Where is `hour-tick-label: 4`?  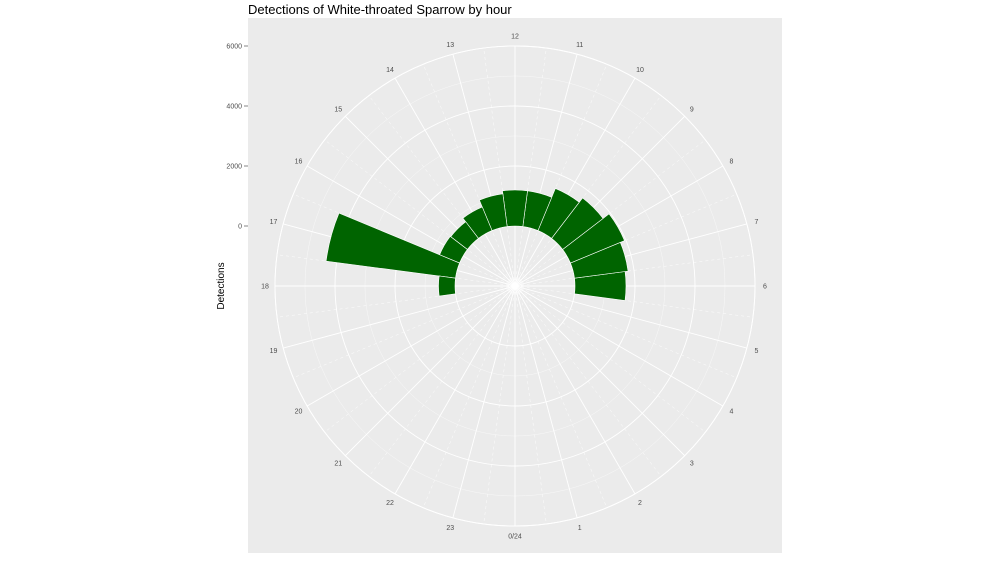 hour-tick-label: 4 is located at coordinates (732, 412).